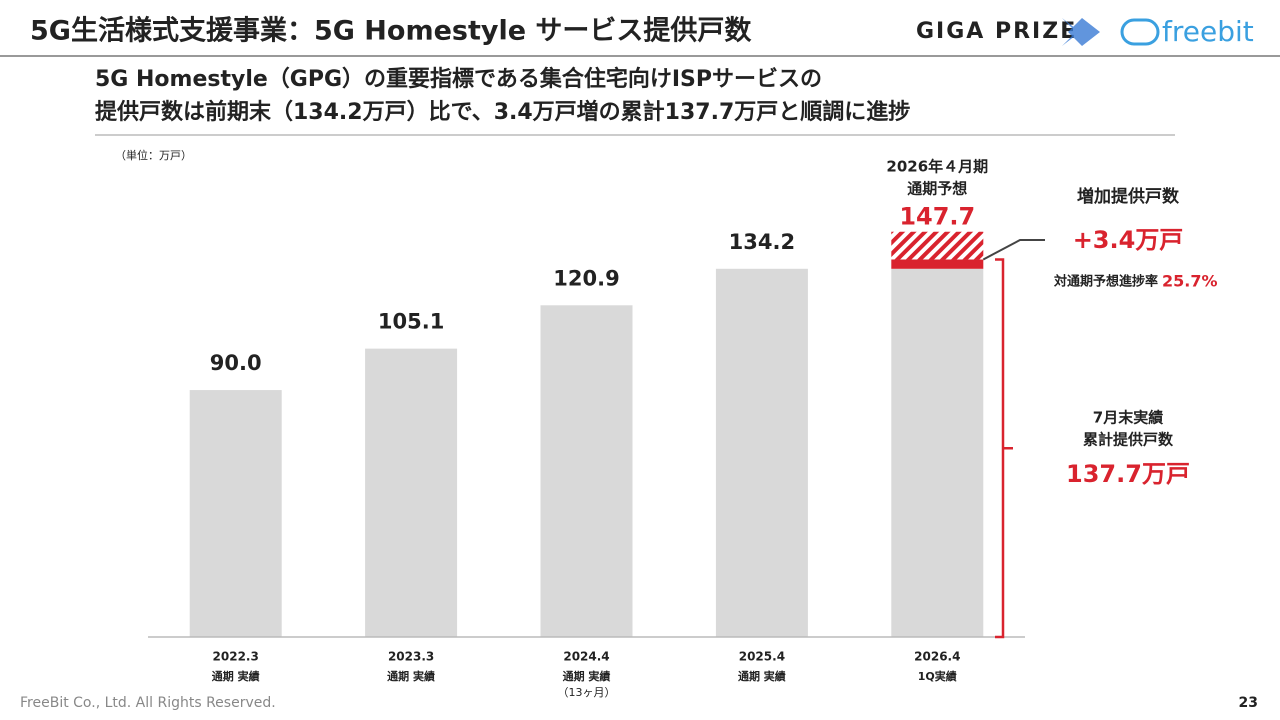  Describe the element at coordinates (762, 657) in the screenshot. I see `x-tick-label: 2025.4` at that location.